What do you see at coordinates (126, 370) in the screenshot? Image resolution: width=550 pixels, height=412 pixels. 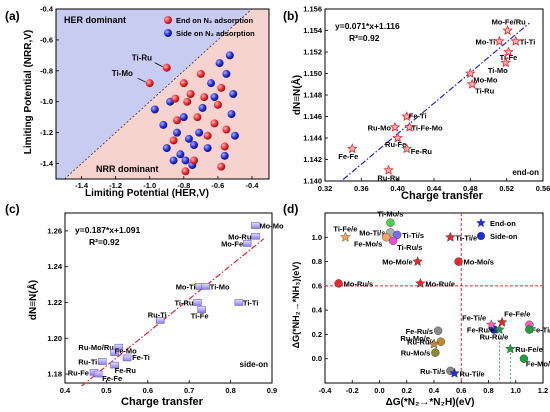 I see `c-point-label: Fe-Ru` at bounding box center [126, 370].